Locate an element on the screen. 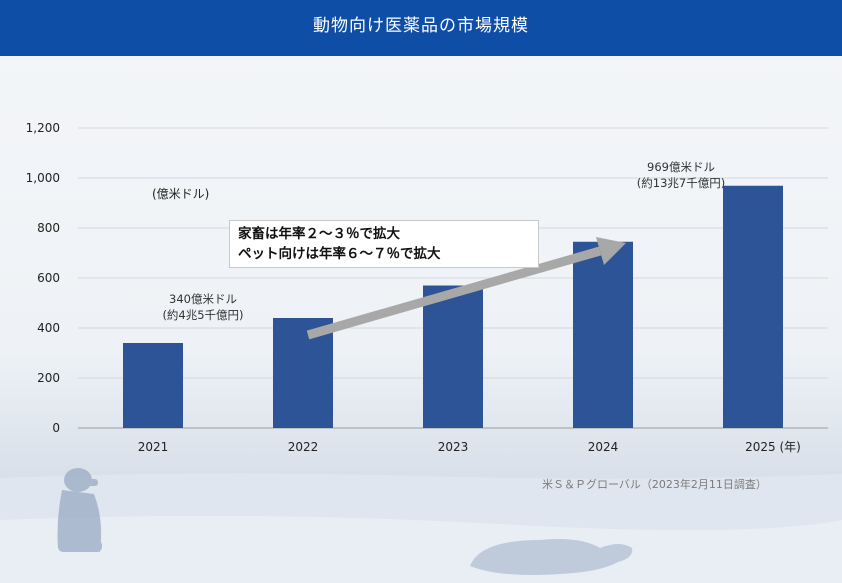 This screenshot has width=842, height=583. y-tick-label: 1,200 is located at coordinates (43, 128).